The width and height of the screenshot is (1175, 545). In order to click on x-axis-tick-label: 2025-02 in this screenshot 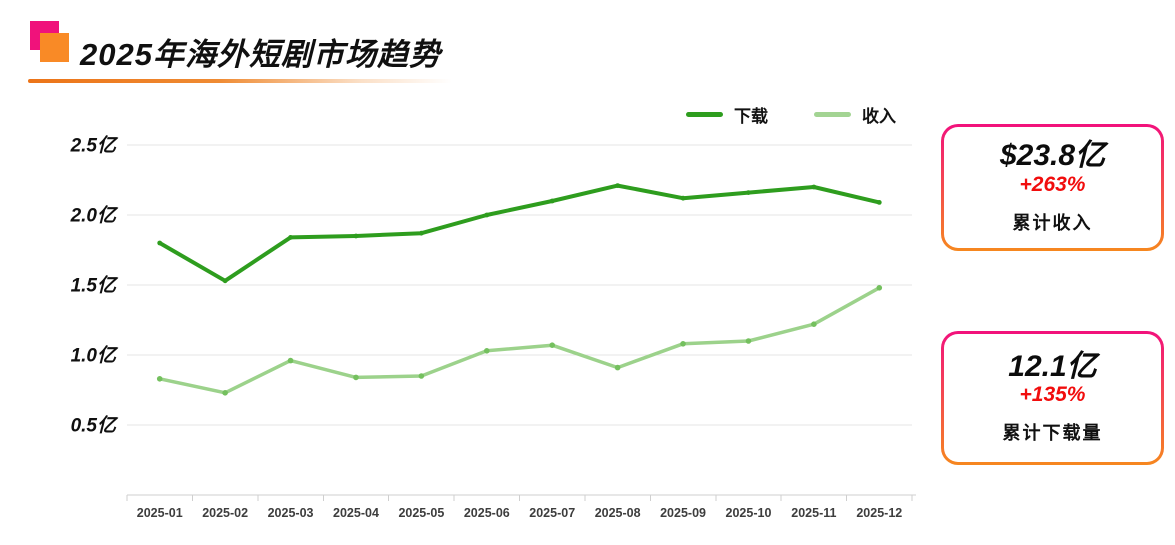, I will do `click(225, 513)`.